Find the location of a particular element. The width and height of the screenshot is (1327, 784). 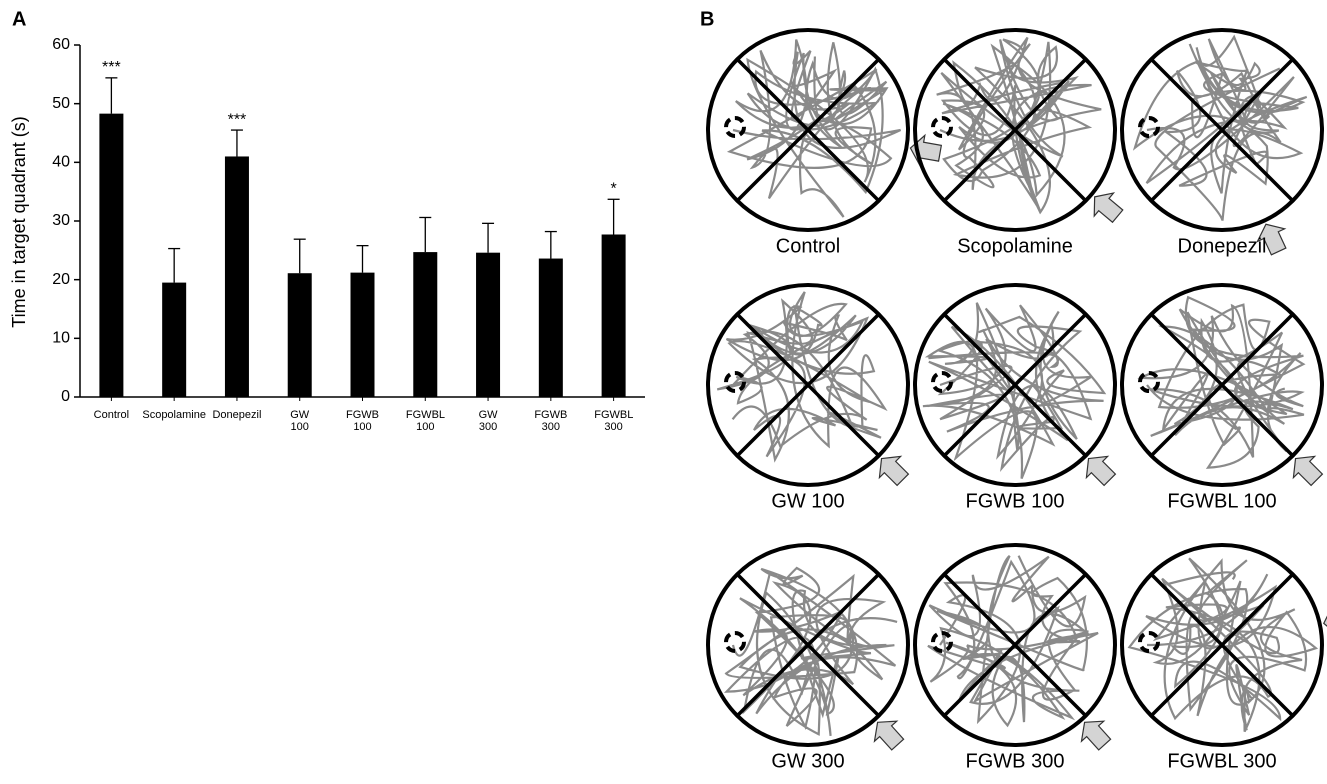

y-tick-label: 50 is located at coordinates (61, 103).